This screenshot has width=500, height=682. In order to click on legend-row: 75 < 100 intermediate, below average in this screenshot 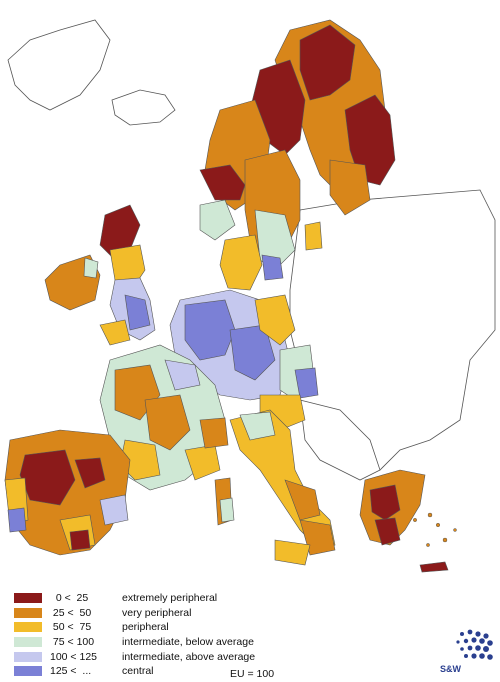, I will do `click(164, 642)`.